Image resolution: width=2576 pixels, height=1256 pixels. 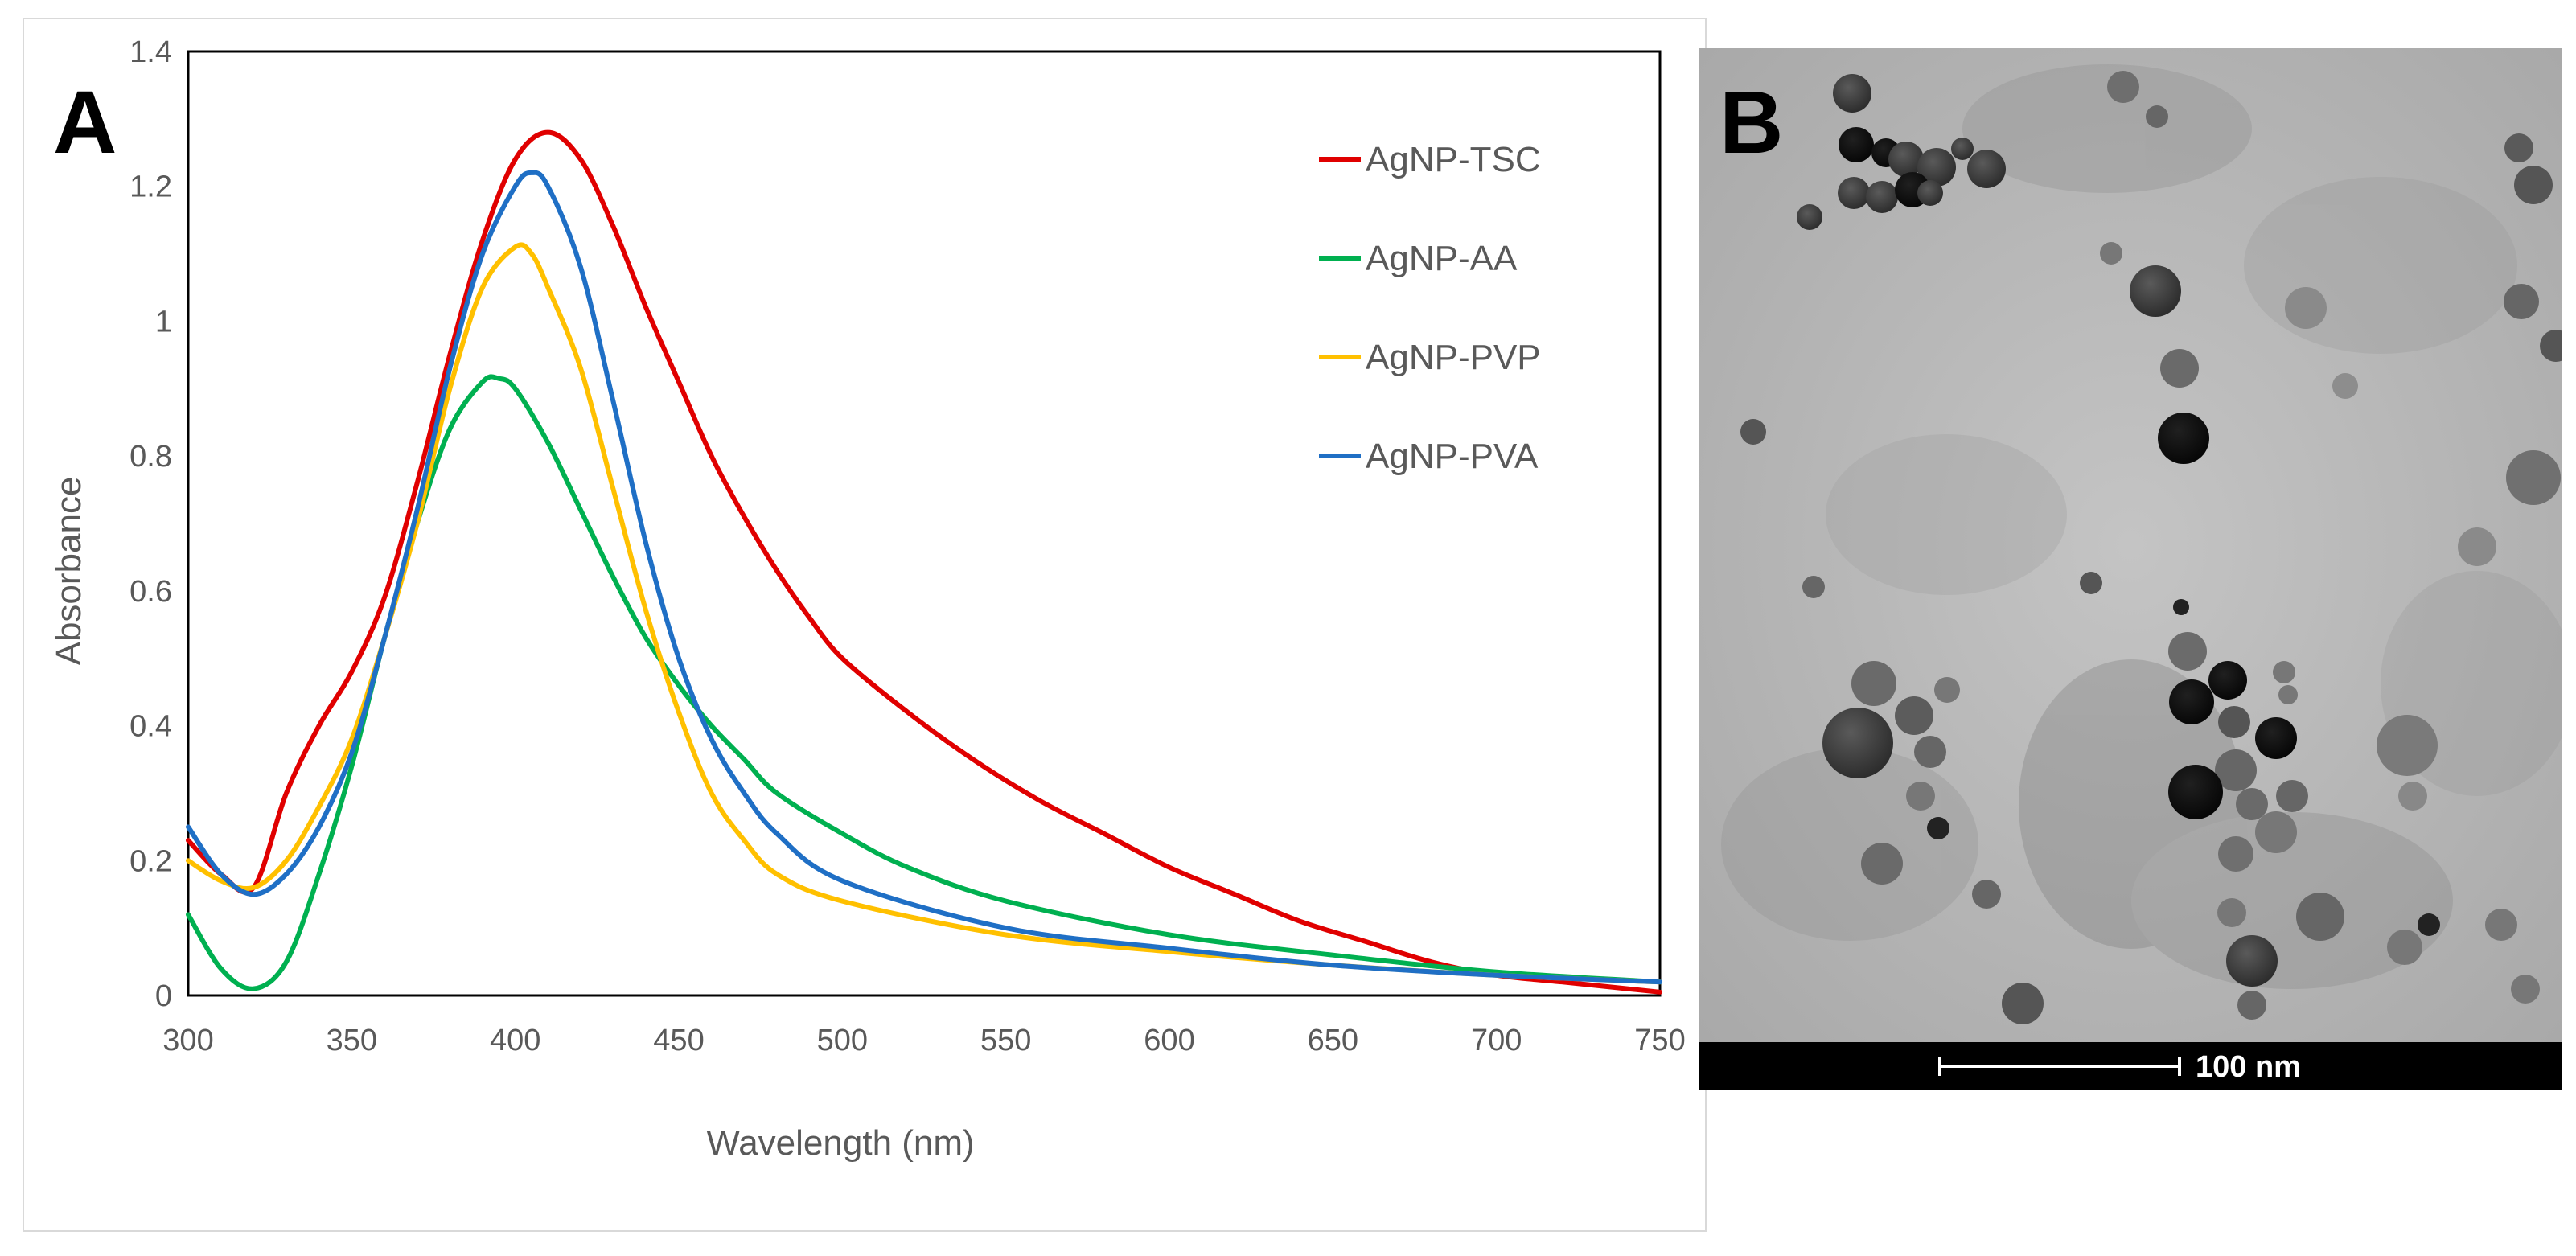 I want to click on y-tick-label: 0.6, so click(x=150, y=592).